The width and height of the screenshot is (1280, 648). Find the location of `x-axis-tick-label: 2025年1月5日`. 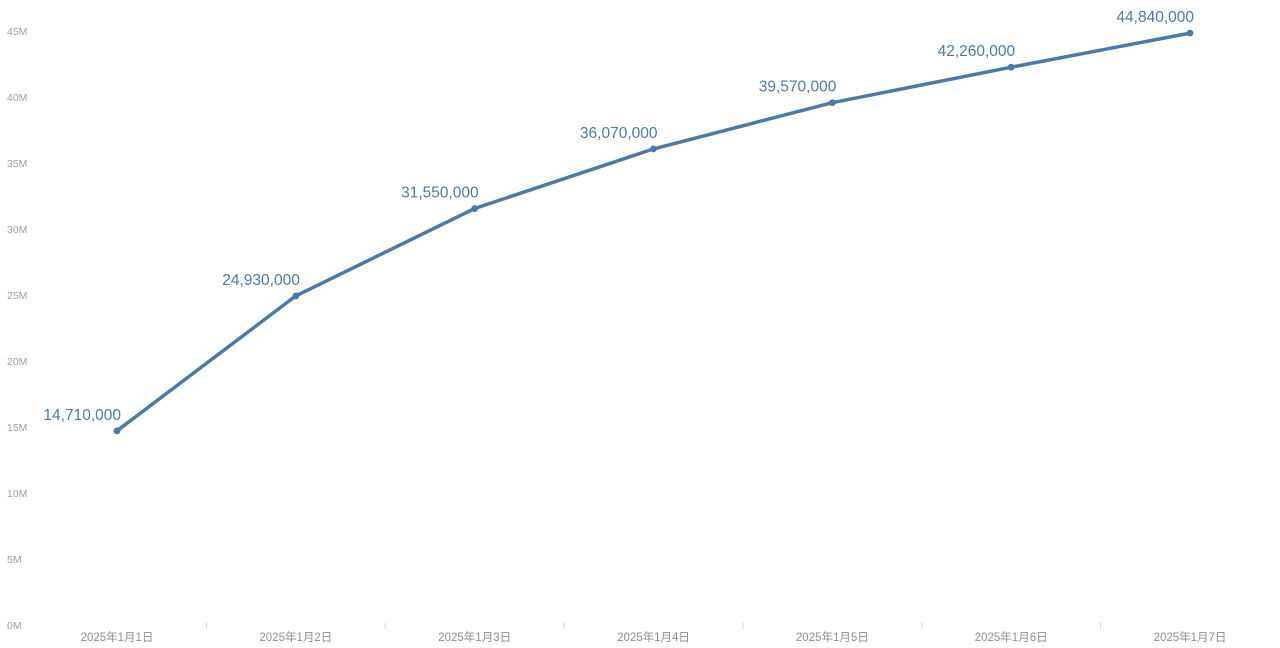

x-axis-tick-label: 2025年1月5日 is located at coordinates (832, 637).